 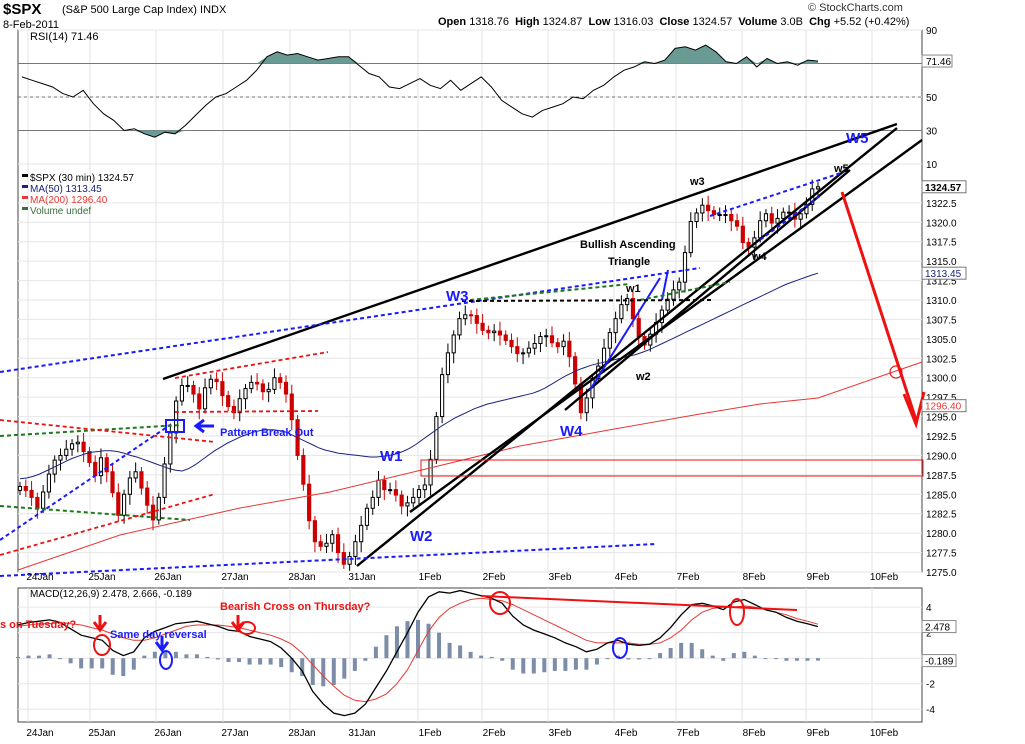 What do you see at coordinates (929, 608) in the screenshot?
I see `macd-tick-label: 4` at bounding box center [929, 608].